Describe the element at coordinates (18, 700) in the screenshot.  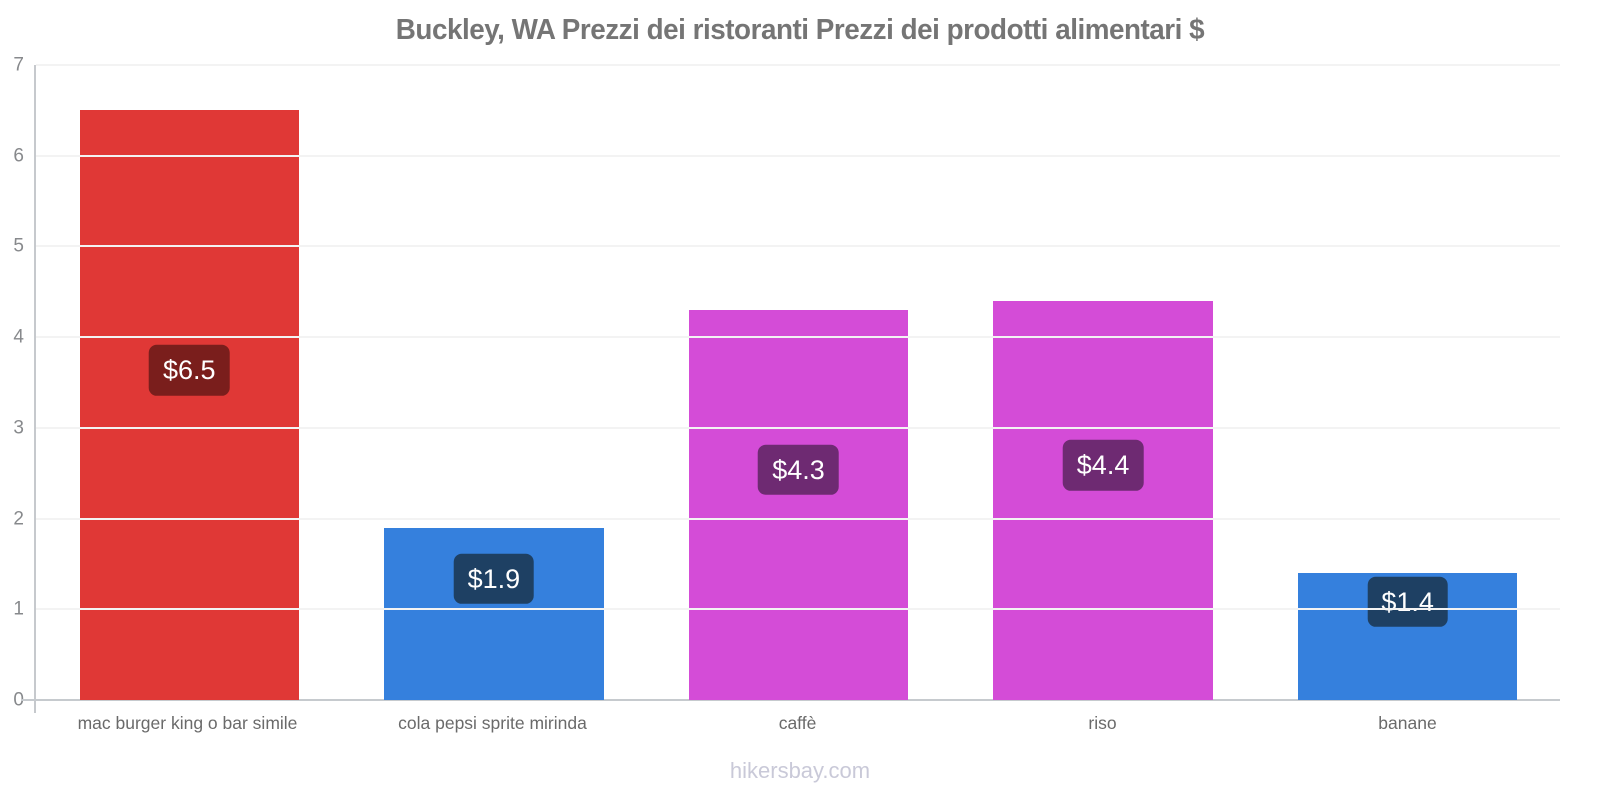
I see `y-axis-tick-label: 0` at that location.